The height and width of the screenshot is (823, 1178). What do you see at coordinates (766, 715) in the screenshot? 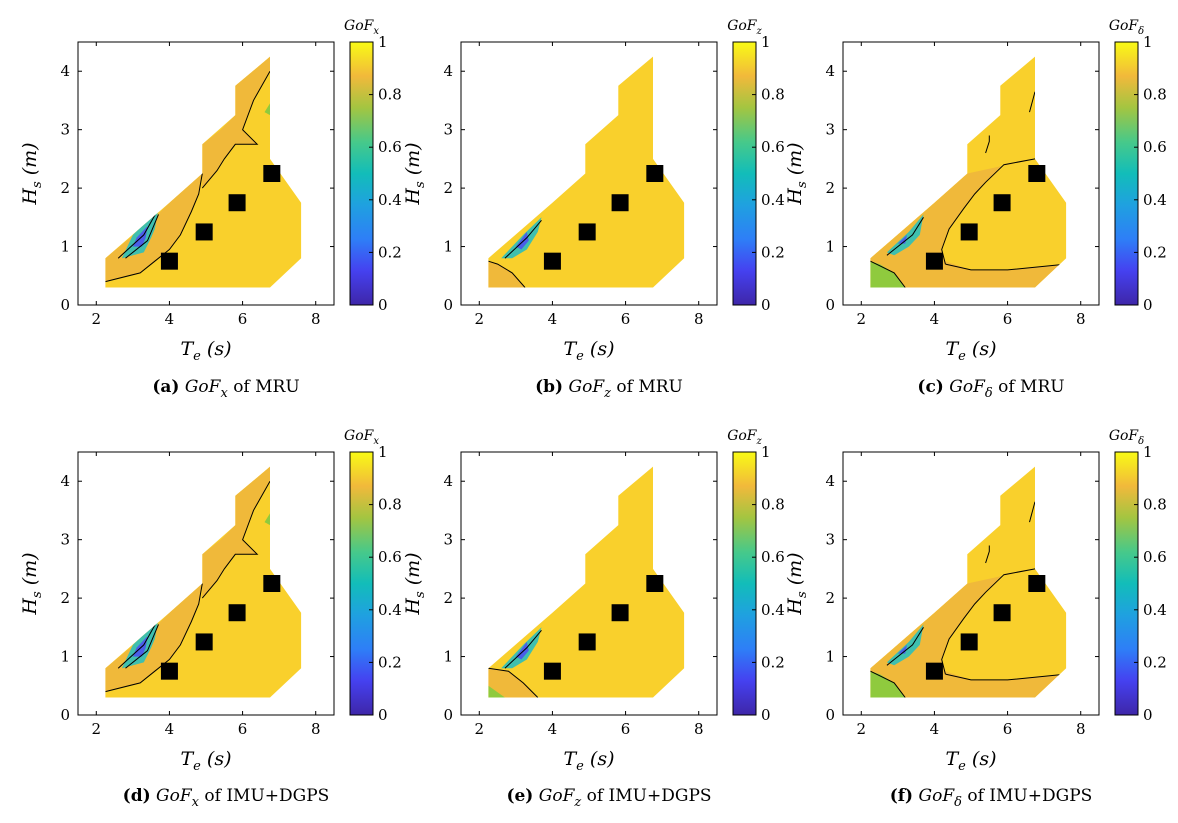
I see `colorbar-tick-label-0: 0` at bounding box center [766, 715].